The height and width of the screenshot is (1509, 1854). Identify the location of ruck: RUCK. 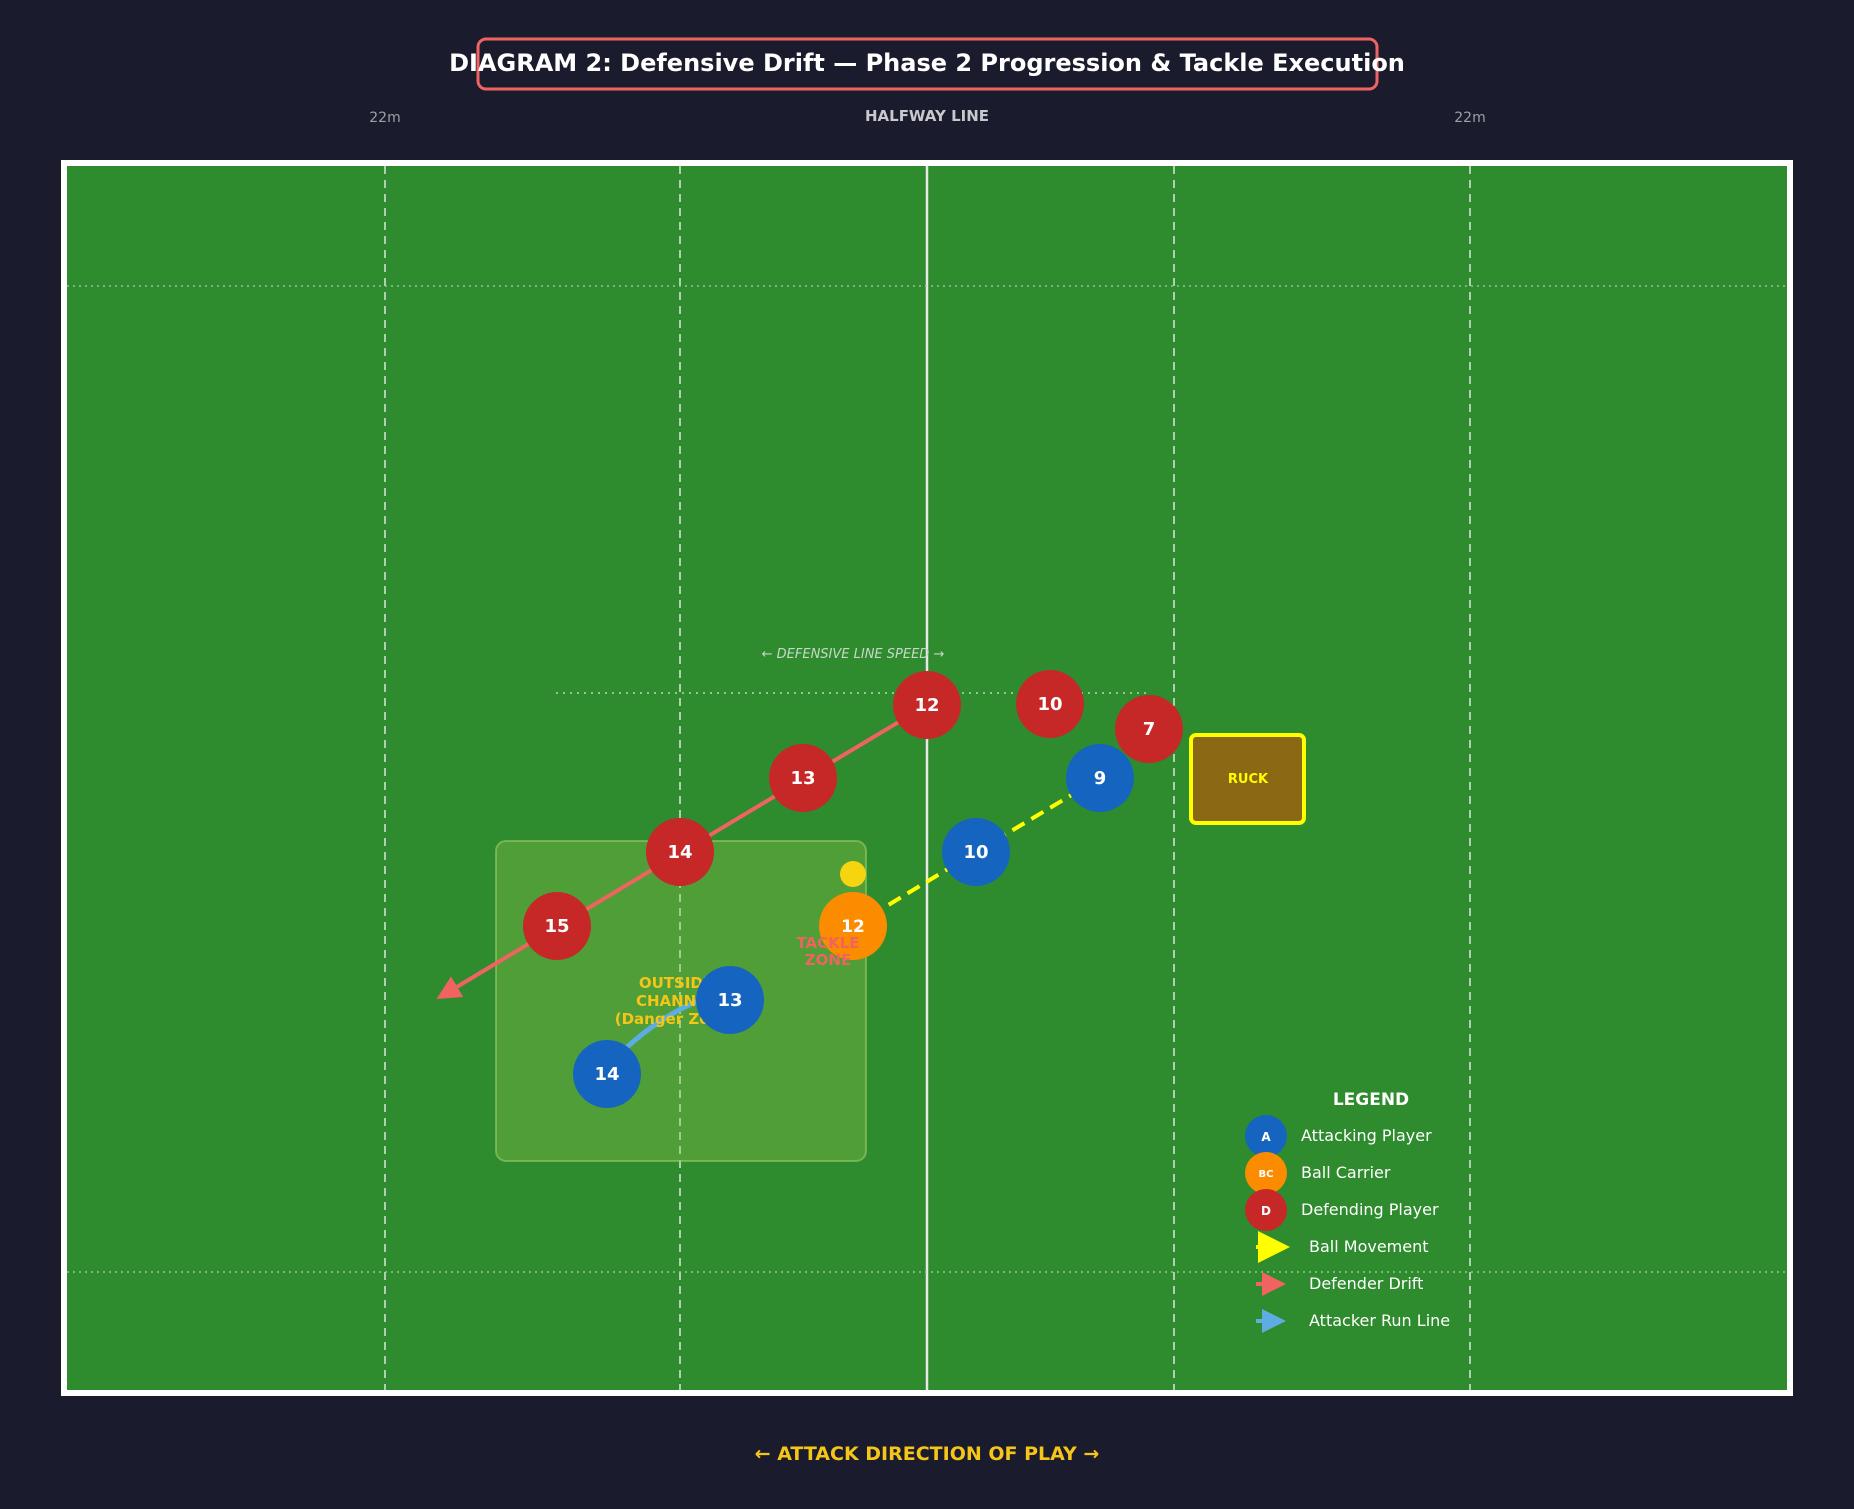
(1247, 779).